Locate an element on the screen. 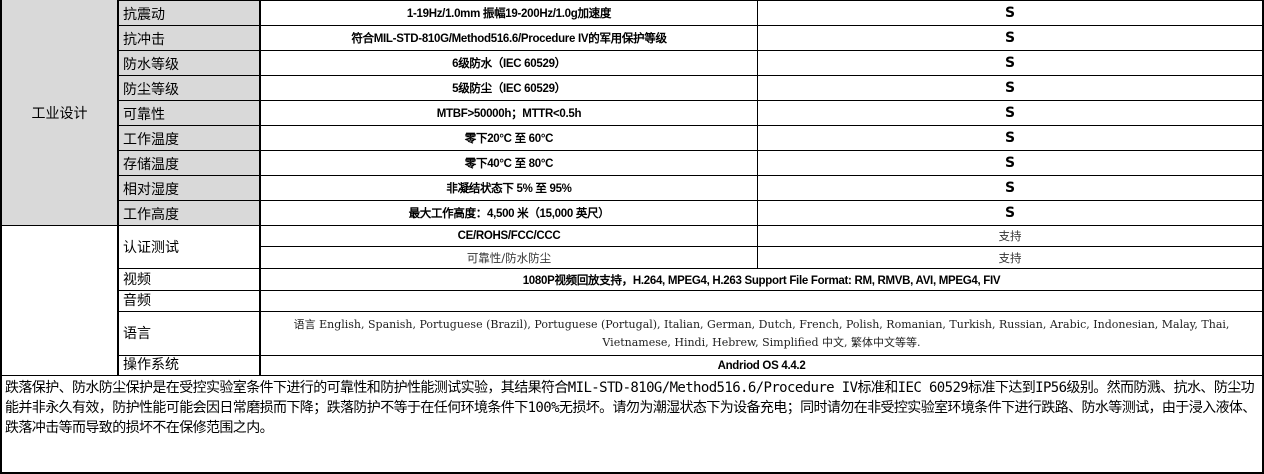 Image resolution: width=1264 pixels, height=474 pixels. spec-label: 工作高度 is located at coordinates (189, 213).